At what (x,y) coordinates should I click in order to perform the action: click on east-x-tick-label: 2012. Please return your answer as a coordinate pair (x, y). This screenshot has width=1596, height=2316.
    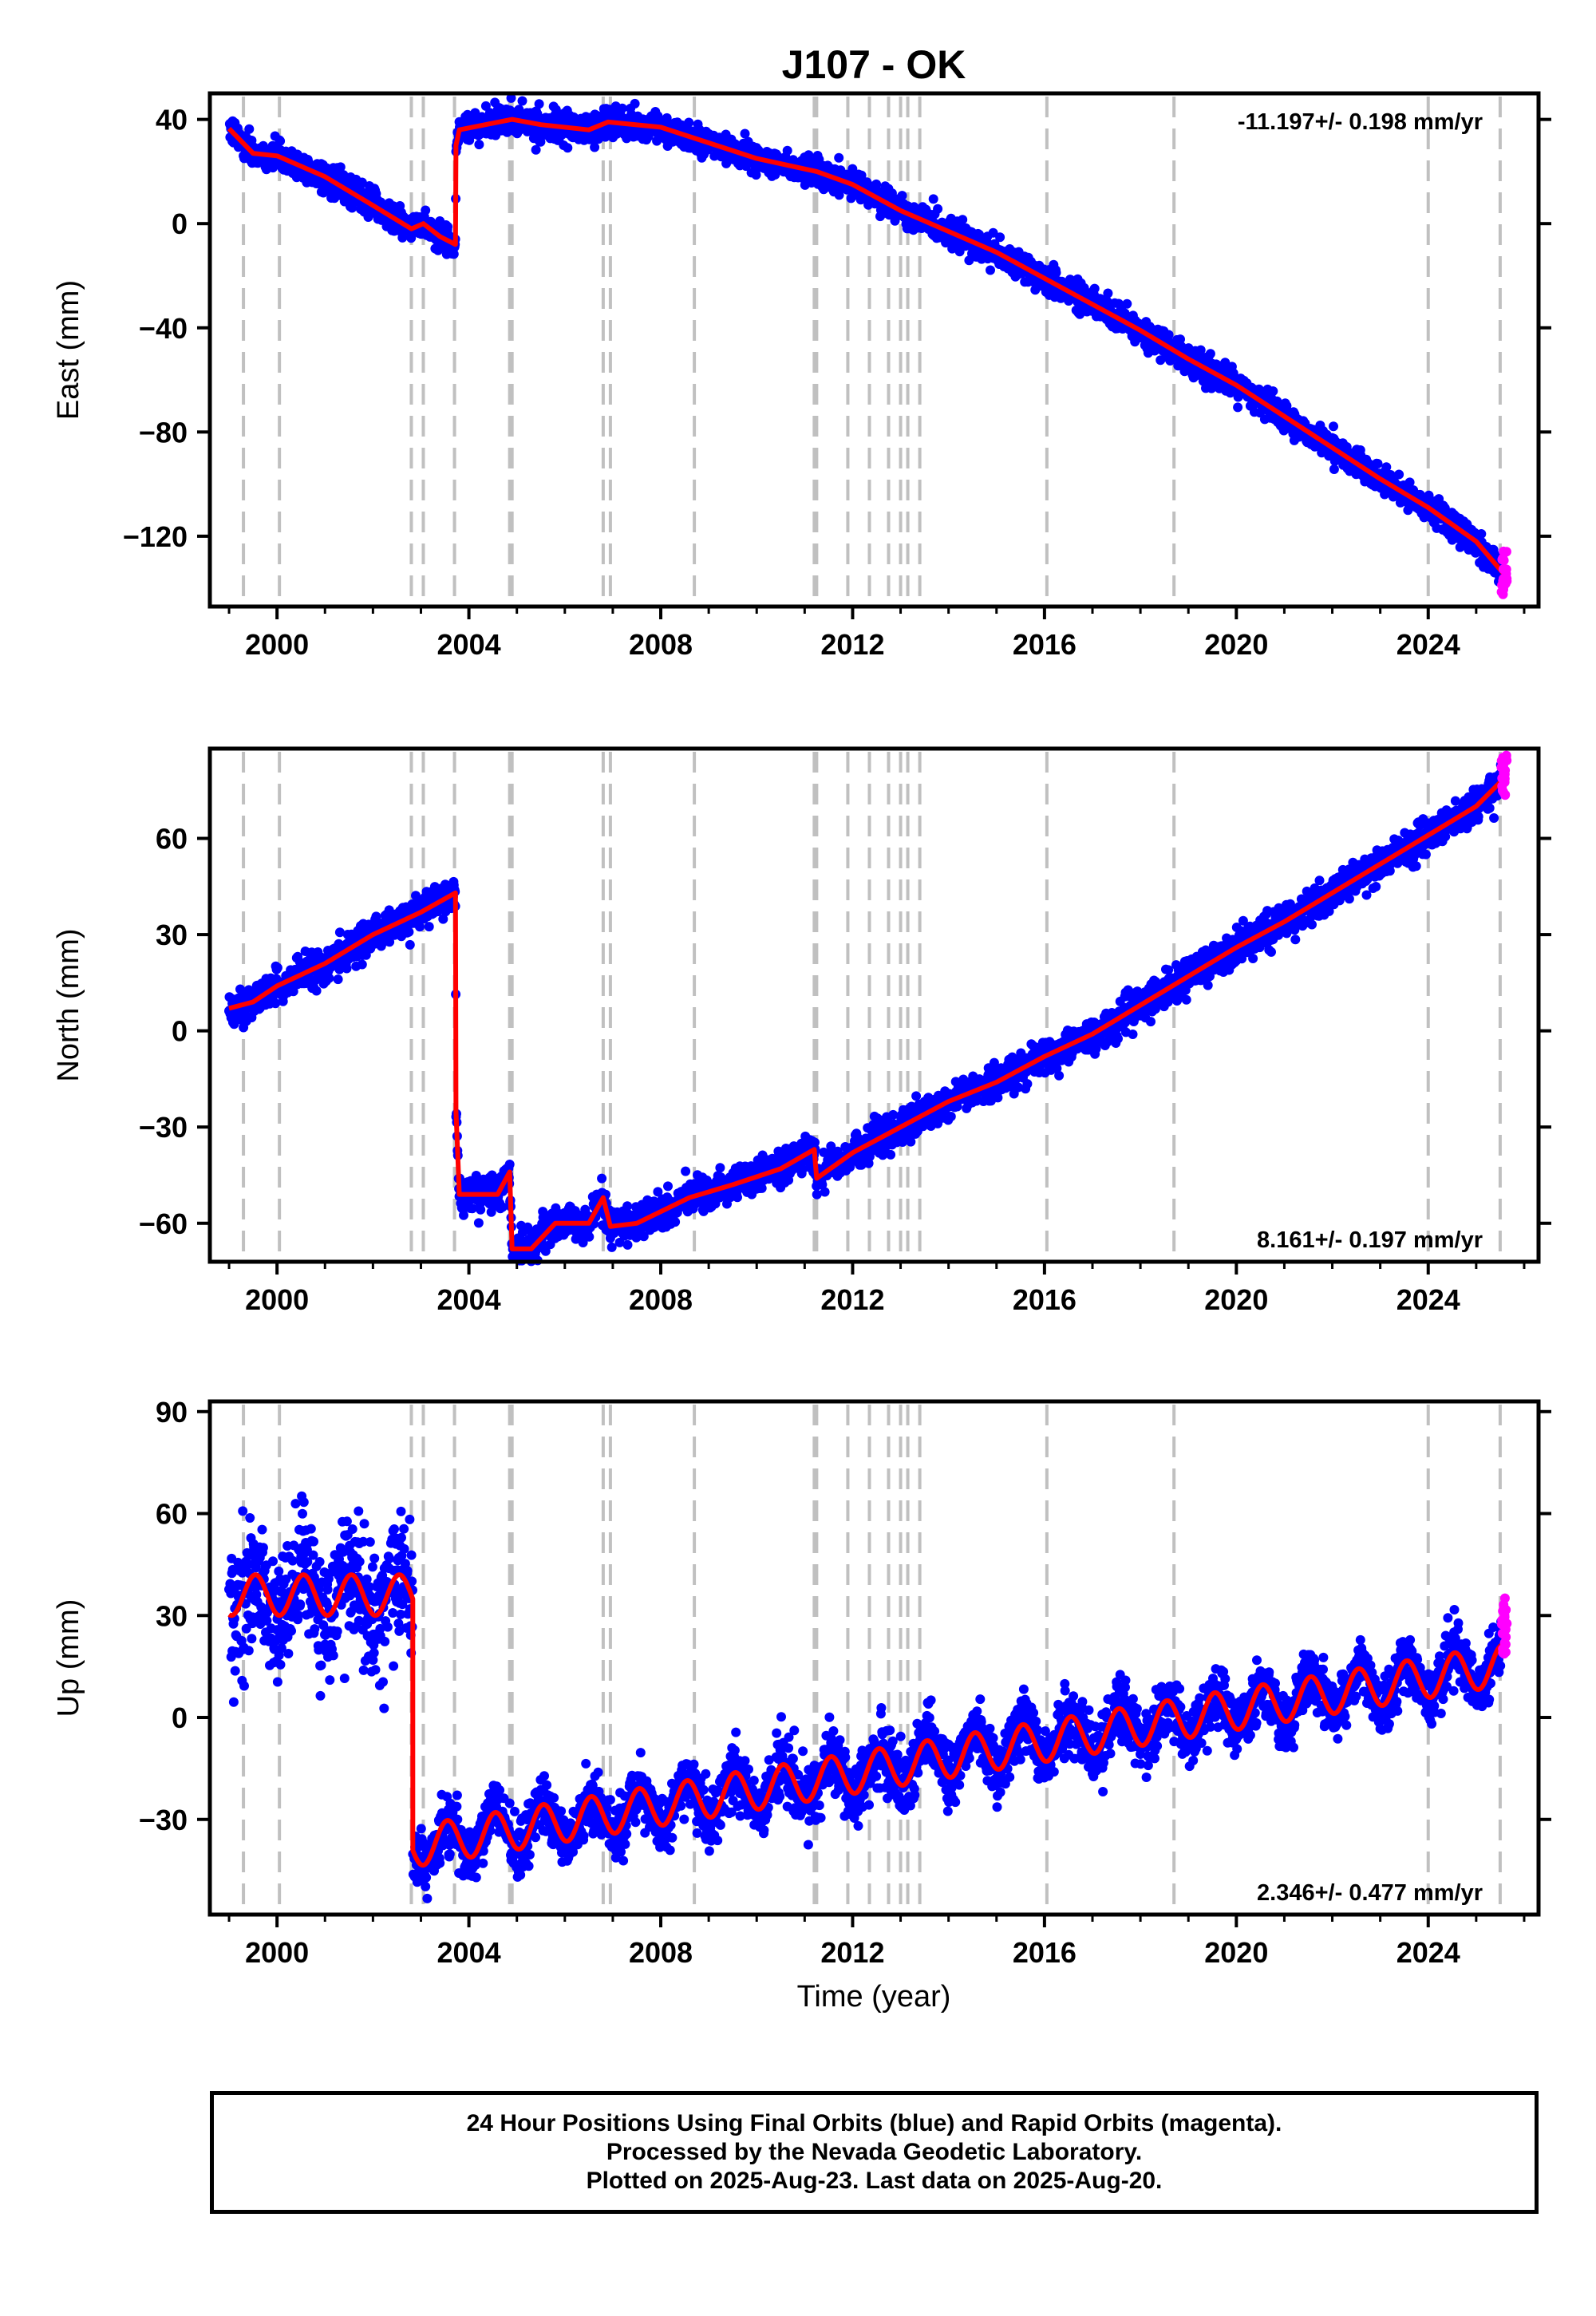
    Looking at the image, I should click on (852, 644).